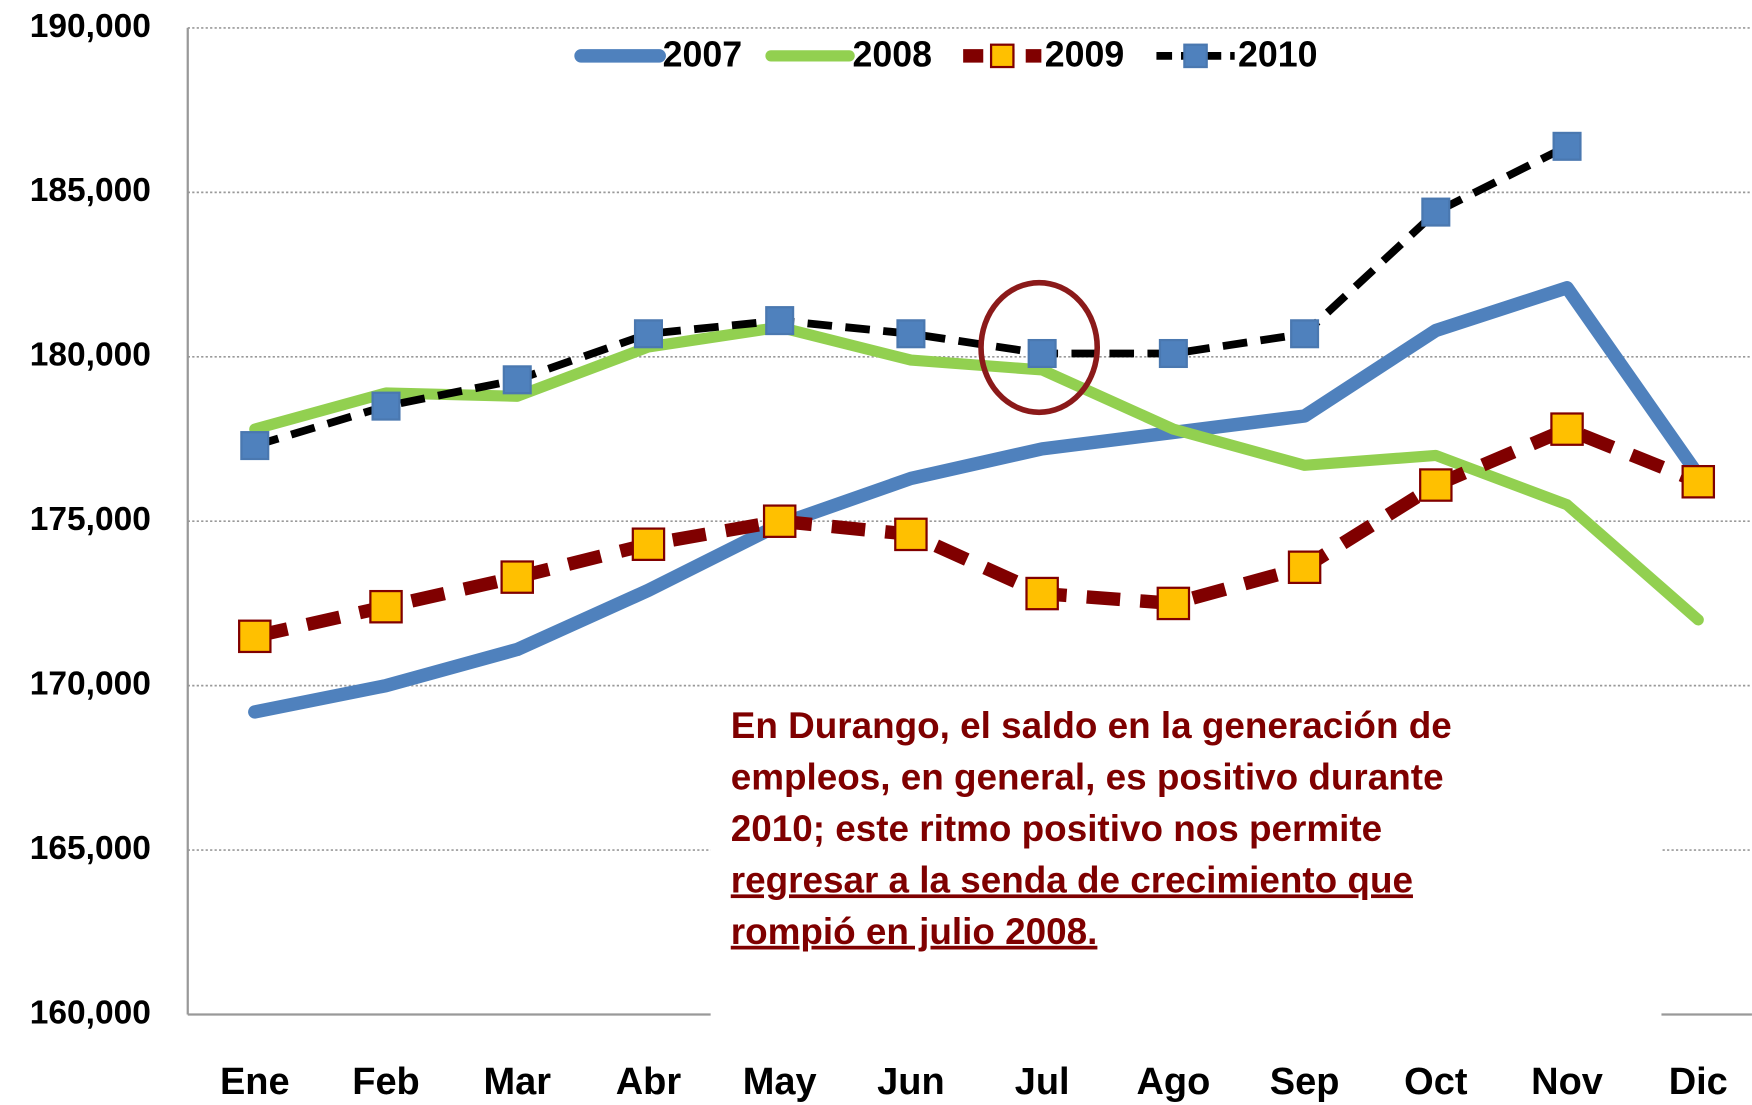  Describe the element at coordinates (1436, 1082) in the screenshot. I see `x-tick-label: Oct` at that location.